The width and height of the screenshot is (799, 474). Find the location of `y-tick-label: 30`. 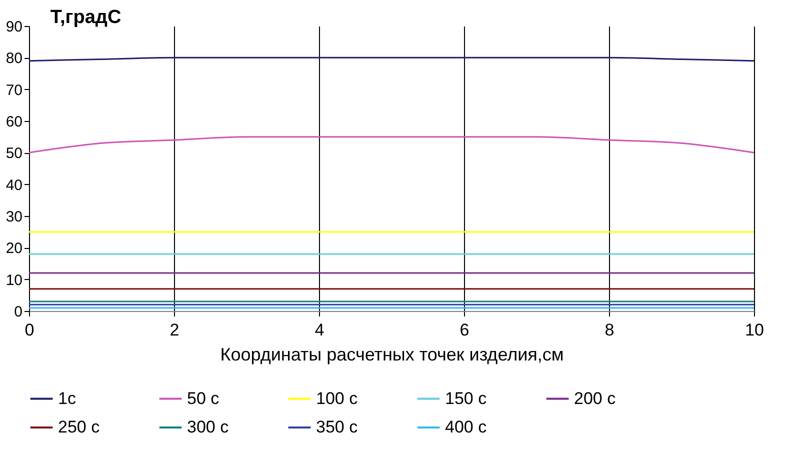

y-tick-label: 30 is located at coordinates (14, 217).